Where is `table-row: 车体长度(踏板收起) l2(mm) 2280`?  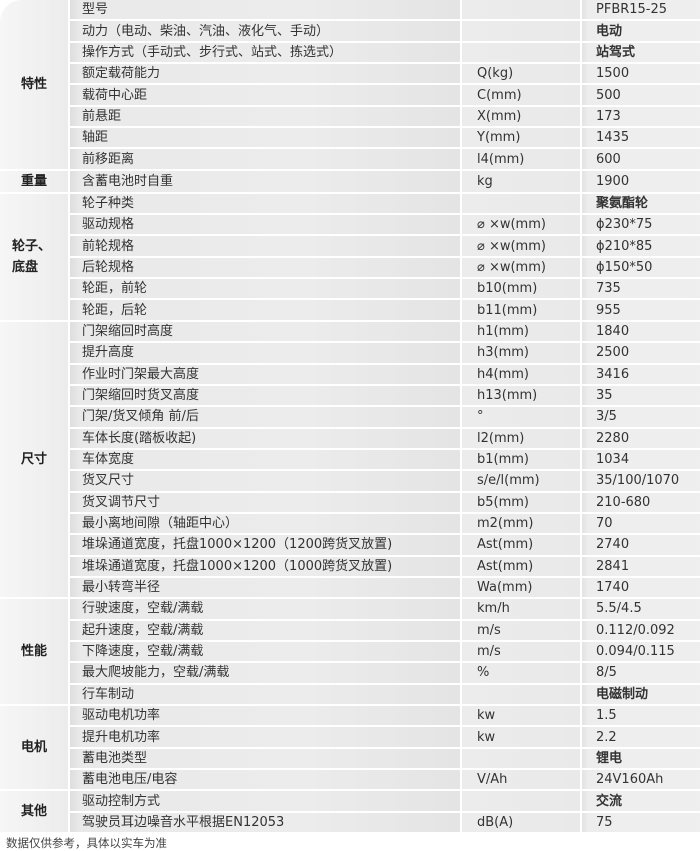 table-row: 车体长度(踏板收起) l2(mm) 2280 is located at coordinates (350, 439).